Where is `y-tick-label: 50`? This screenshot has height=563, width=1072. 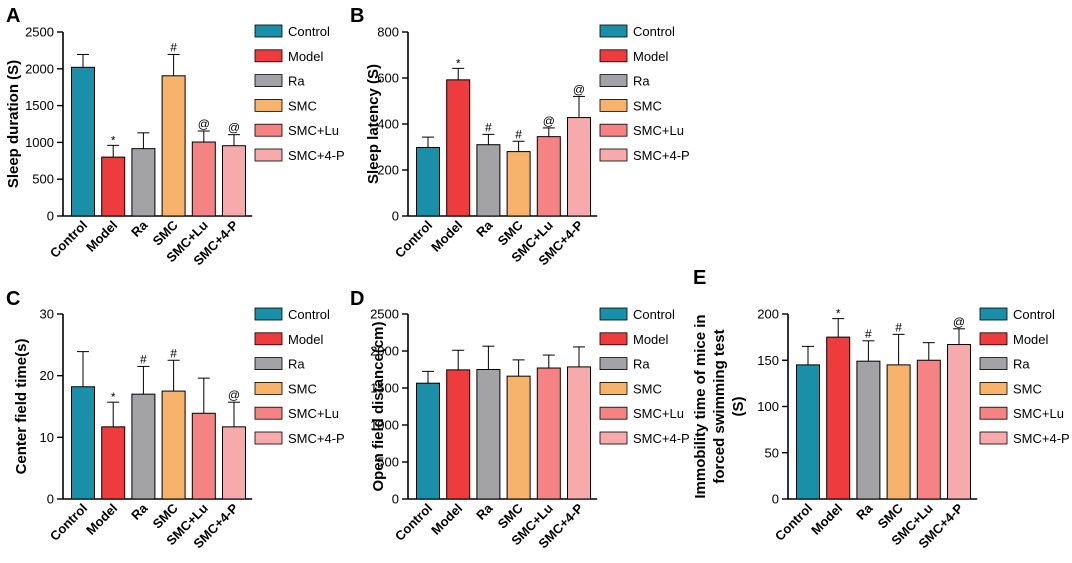
y-tick-label: 50 is located at coordinates (772, 452).